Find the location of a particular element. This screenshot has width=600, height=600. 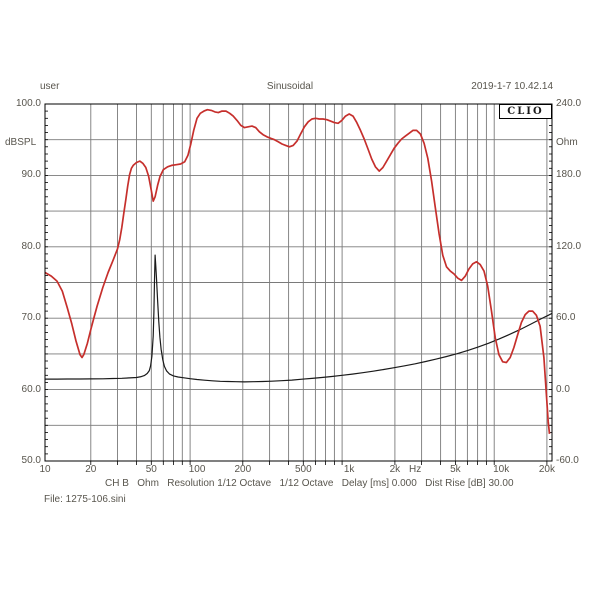

y-right-axis-unit: Ohm is located at coordinates (567, 142).